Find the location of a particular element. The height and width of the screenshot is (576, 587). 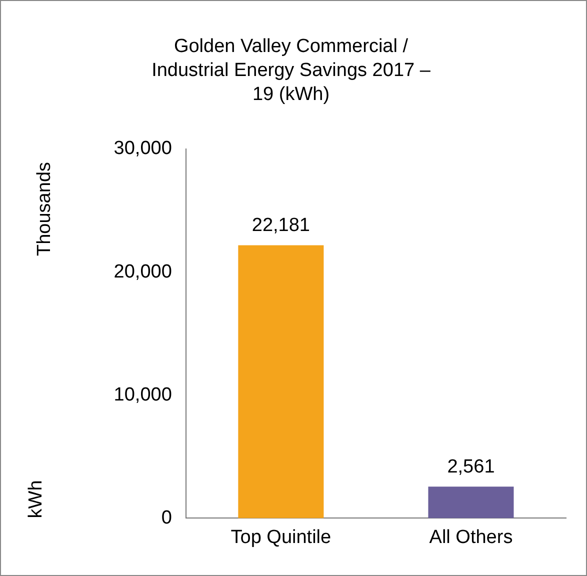

data-label: 2,561 is located at coordinates (471, 467).